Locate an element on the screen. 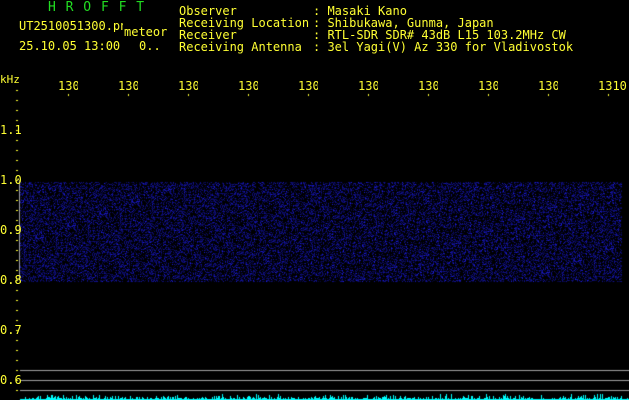 The width and height of the screenshot is (629, 400). filename: UT2510051300.png is located at coordinates (71, 26).